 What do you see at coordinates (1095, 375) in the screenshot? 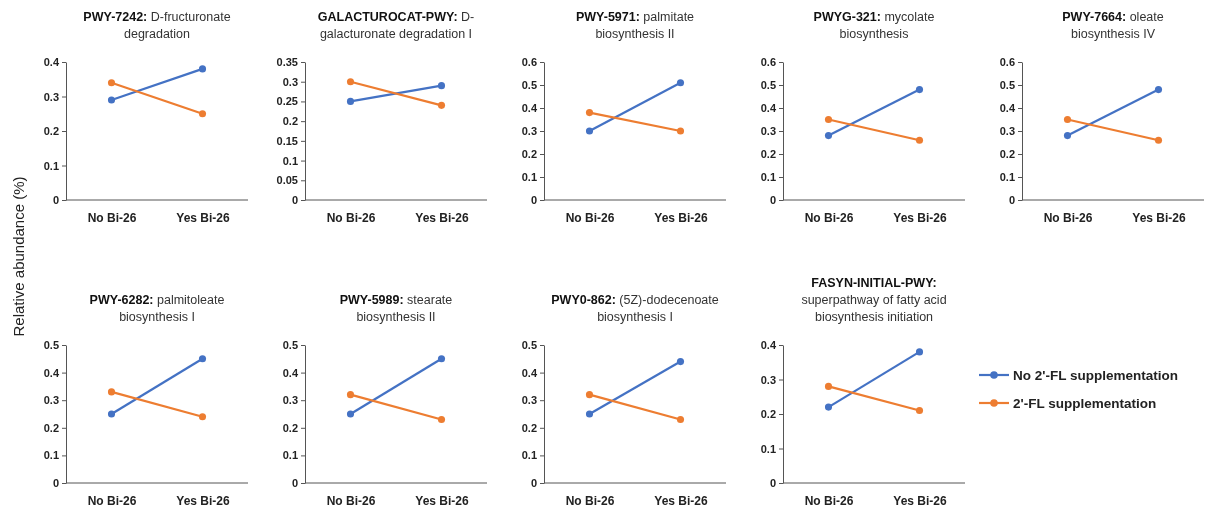
I see `legend-label: No 2'-FL supplementation` at bounding box center [1095, 375].